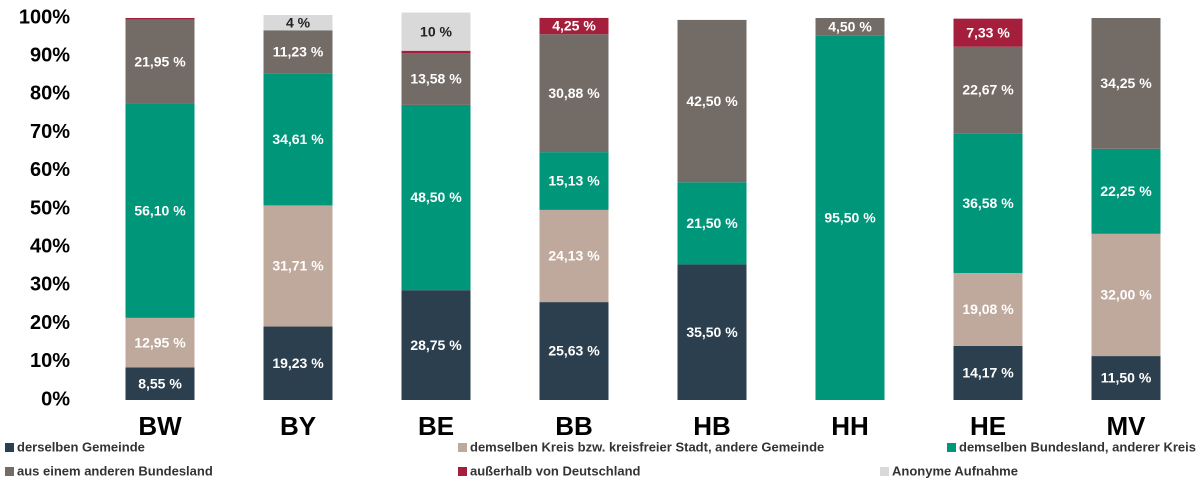  I want to click on data-label: 35,50 %, so click(712, 332).